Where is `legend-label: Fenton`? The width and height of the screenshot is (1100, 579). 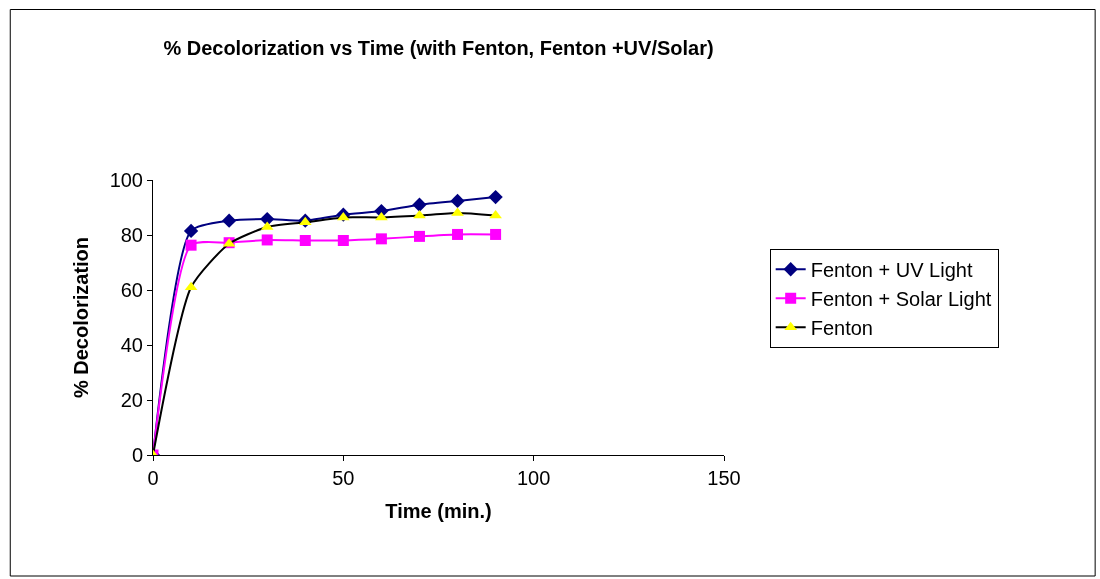 legend-label: Fenton is located at coordinates (841, 328).